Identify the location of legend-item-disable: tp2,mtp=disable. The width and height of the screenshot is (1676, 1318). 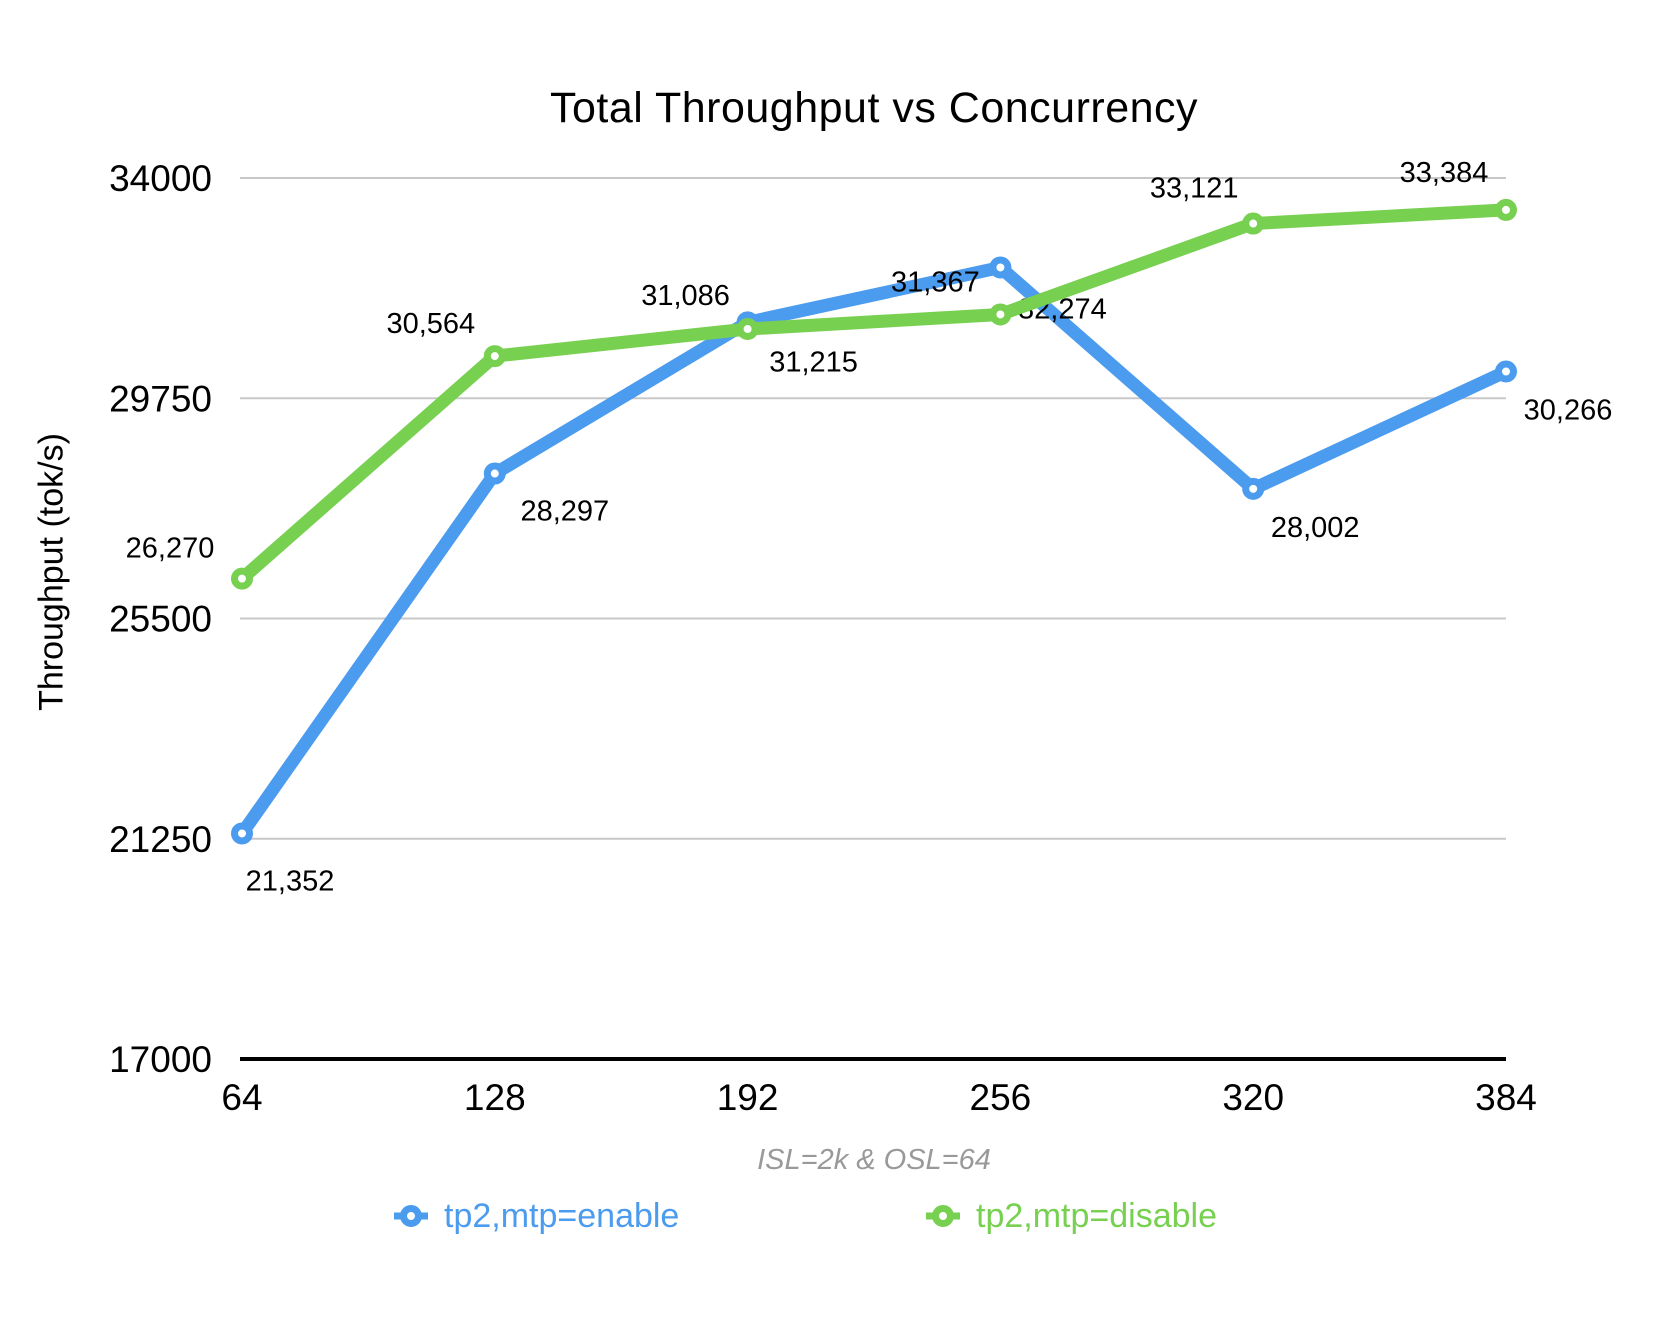
(1071, 1216).